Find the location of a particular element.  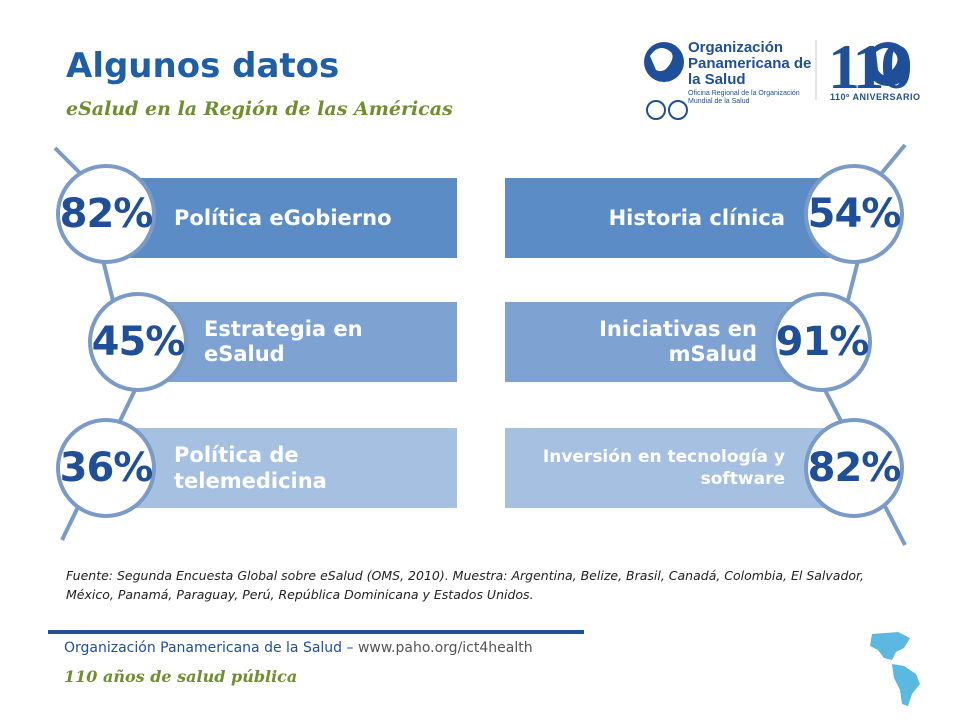

percent-circle-estrategia: 45% is located at coordinates (138, 342).